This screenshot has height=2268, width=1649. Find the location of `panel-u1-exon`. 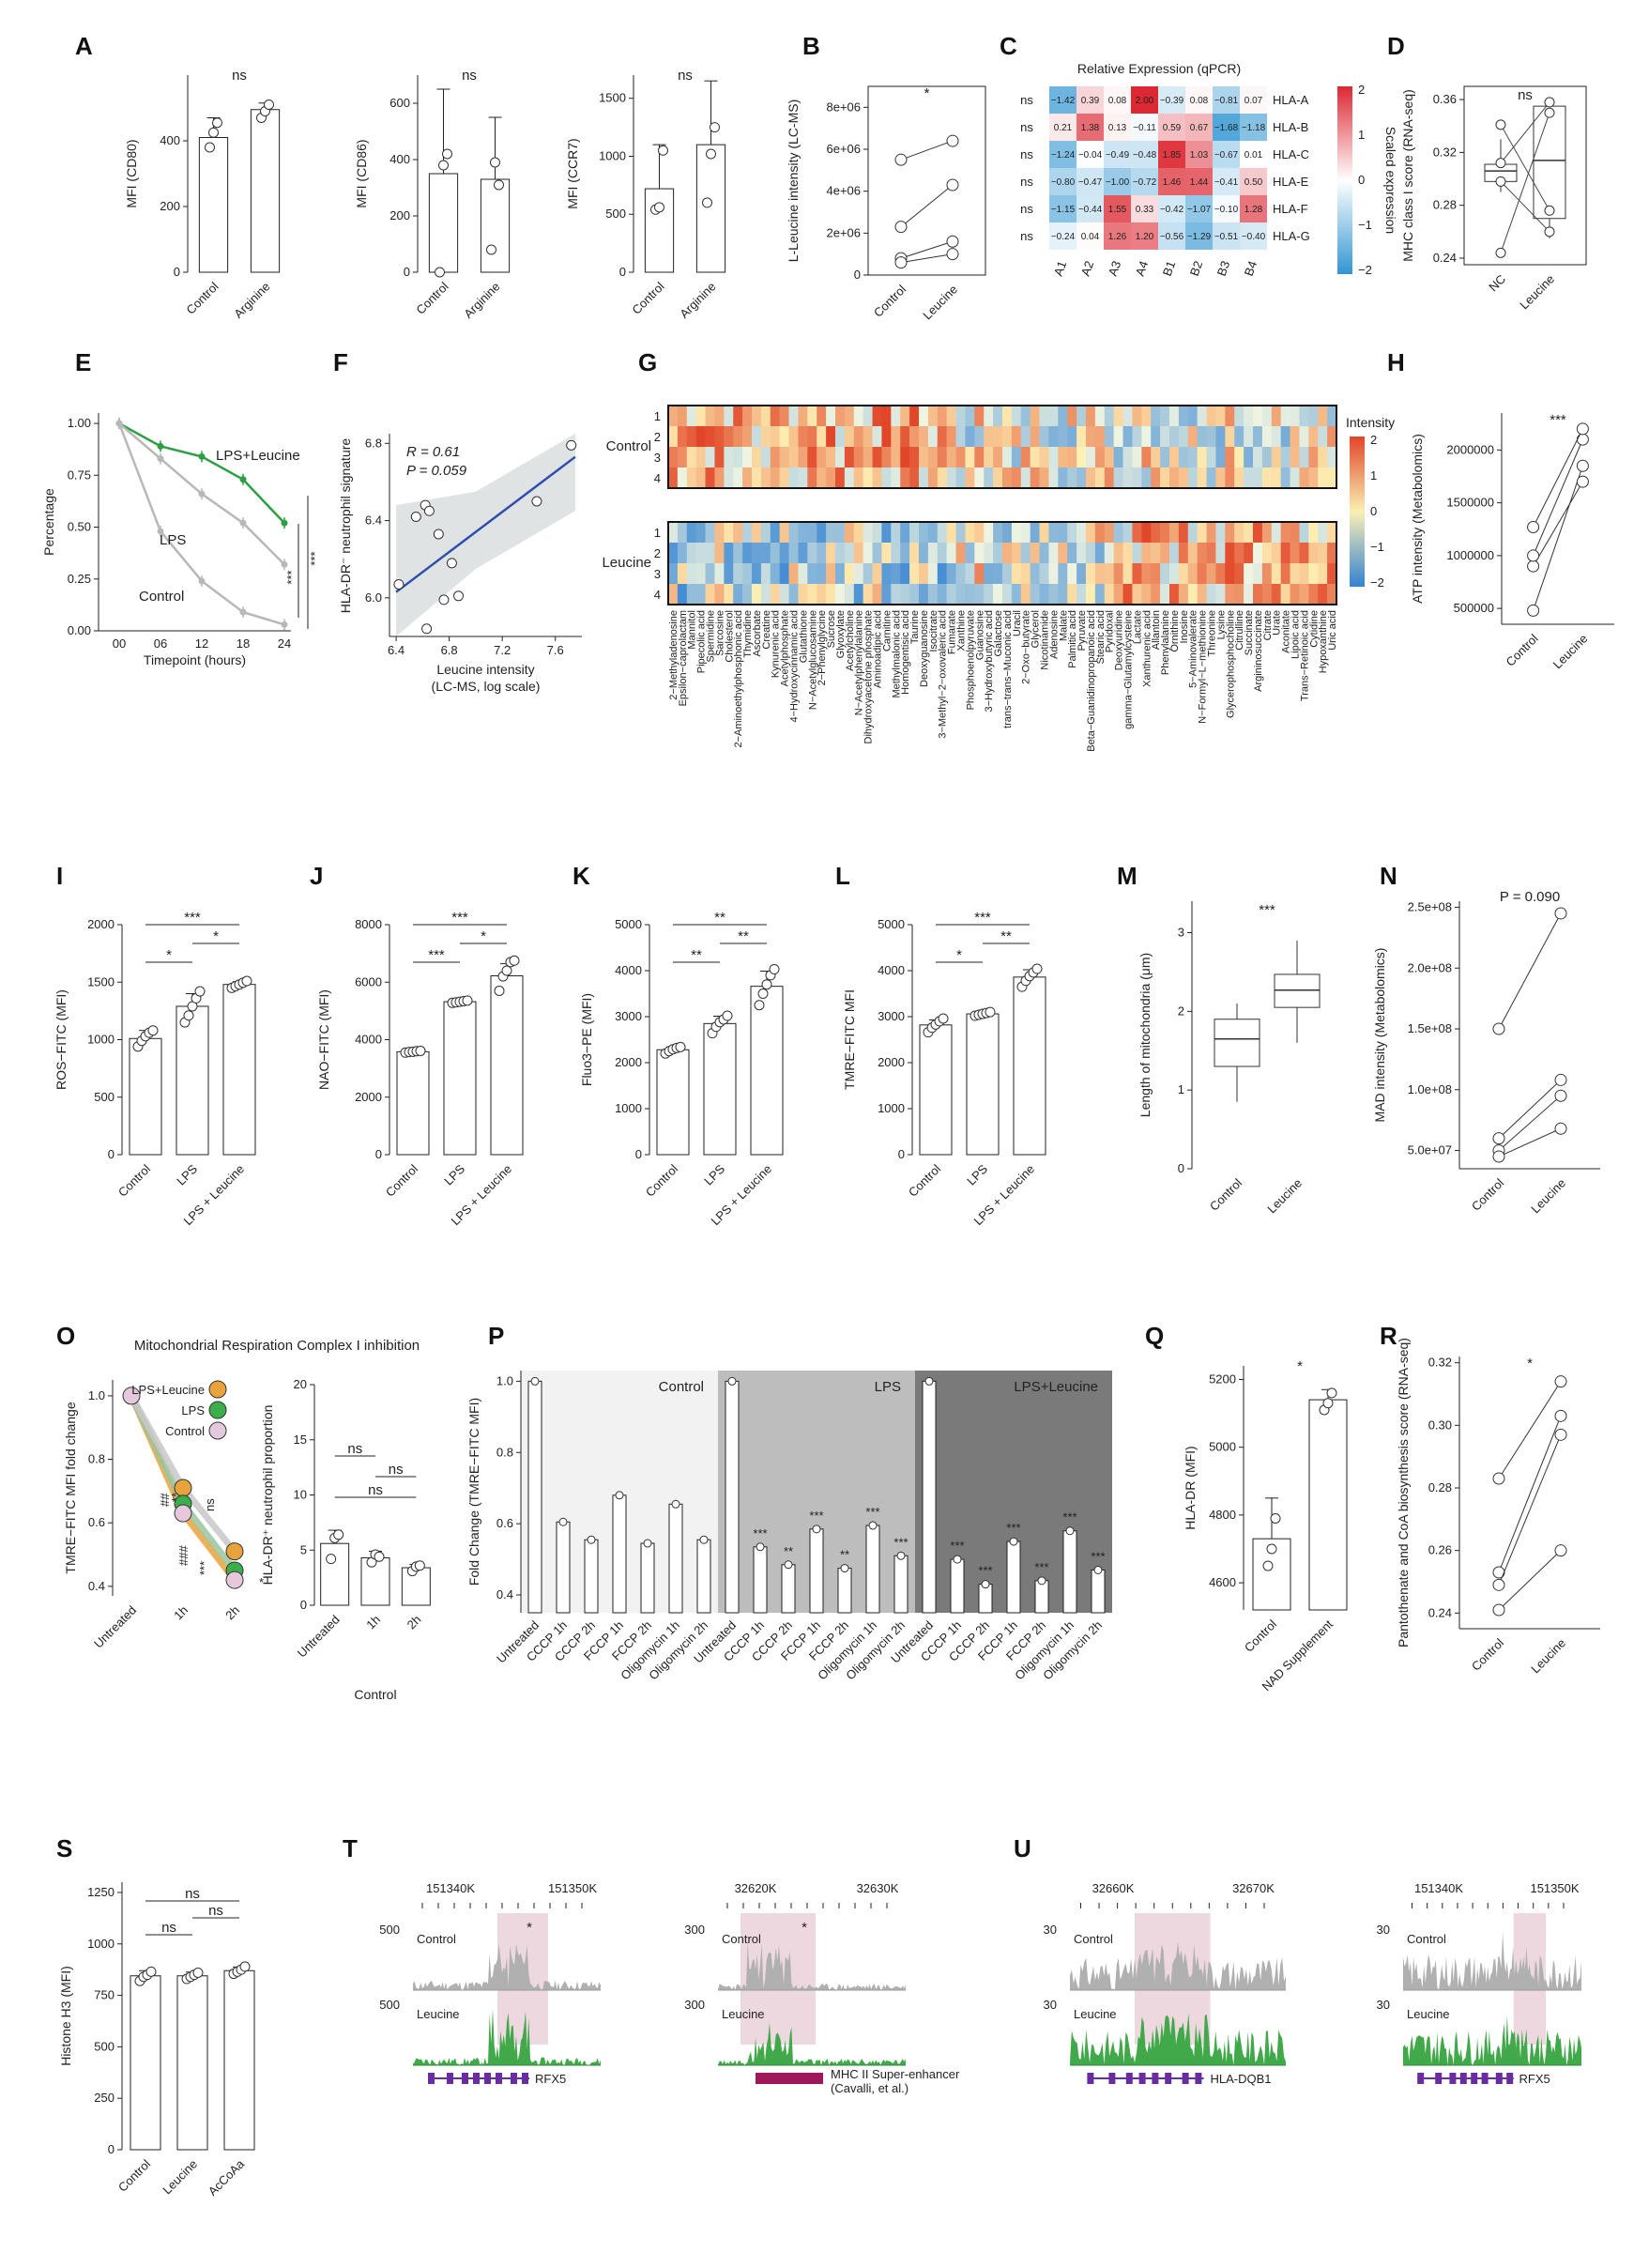

panel-u1-exon is located at coordinates (1112, 2078).